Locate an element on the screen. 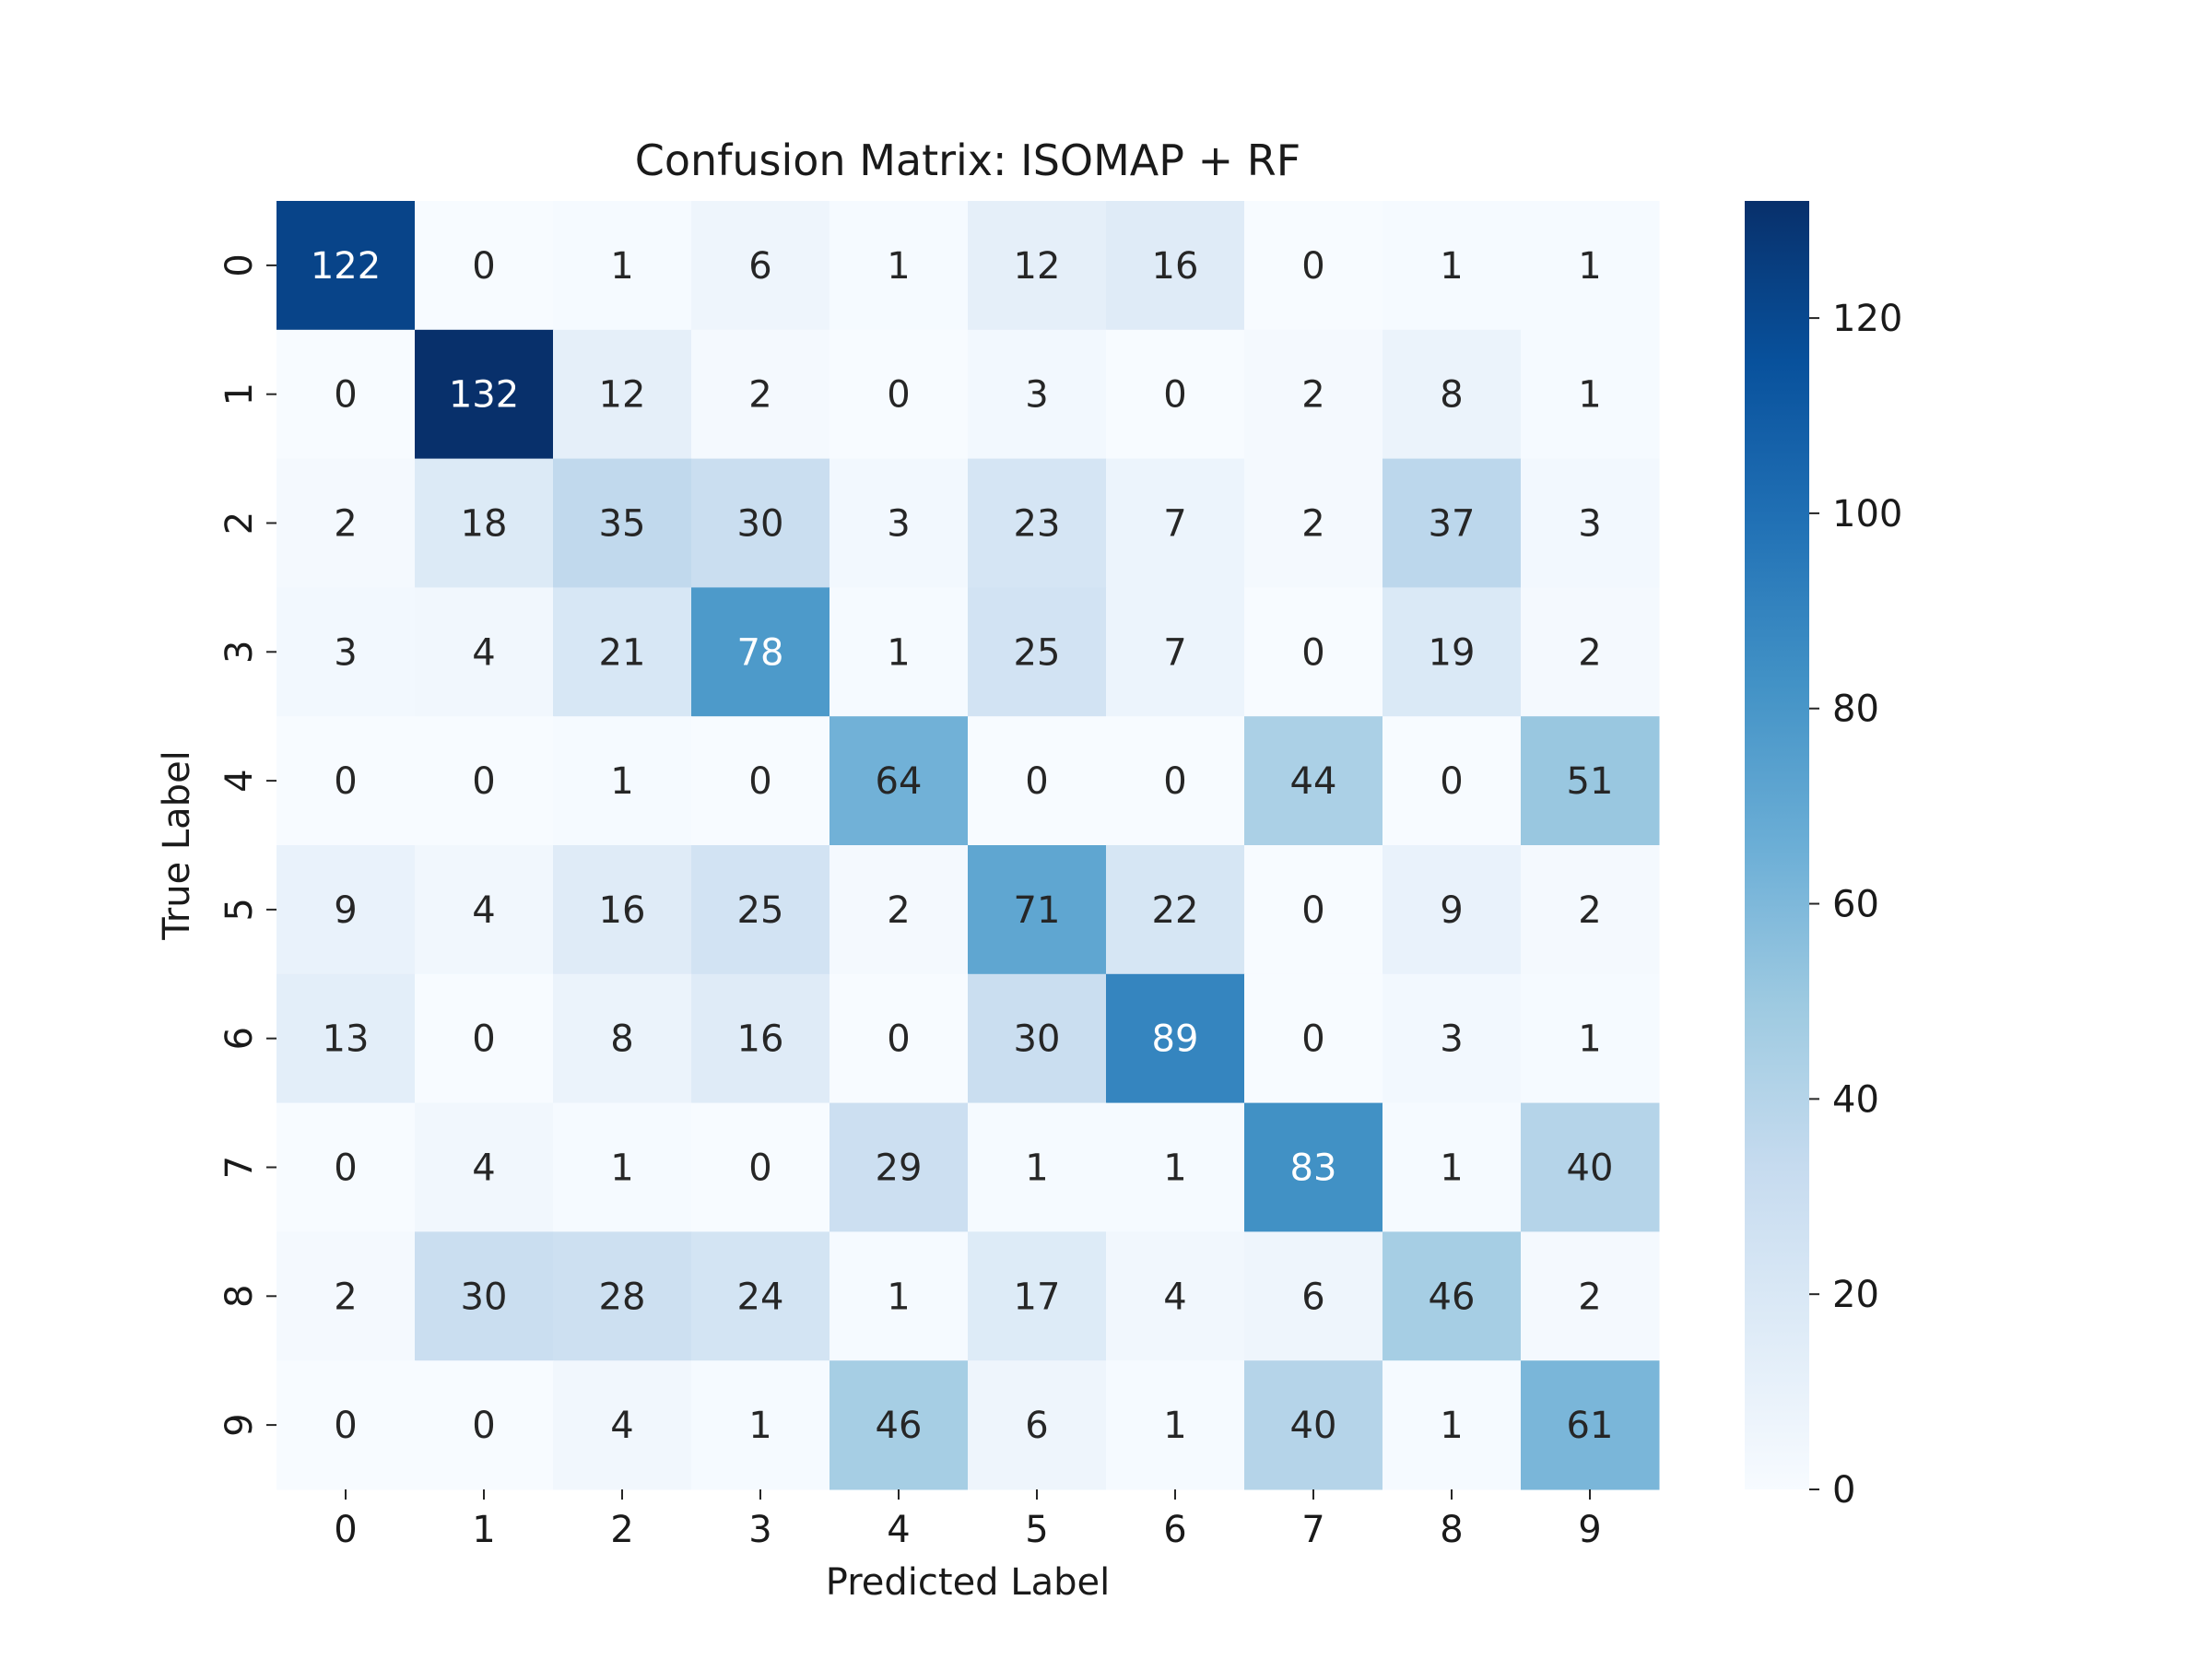  cell-value-0-9: 1 is located at coordinates (1589, 266).